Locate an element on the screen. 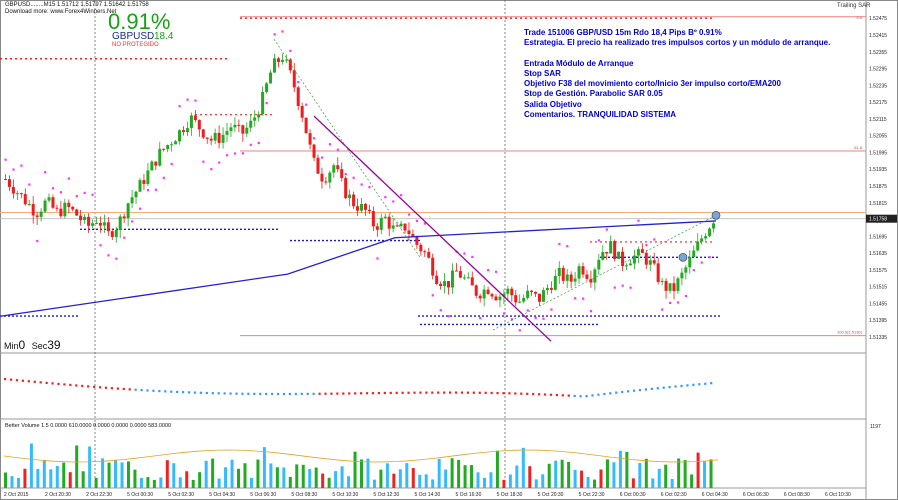 This screenshot has height=500, width=898. time-tick-label: 5 Oct 10:30 is located at coordinates (345, 495).